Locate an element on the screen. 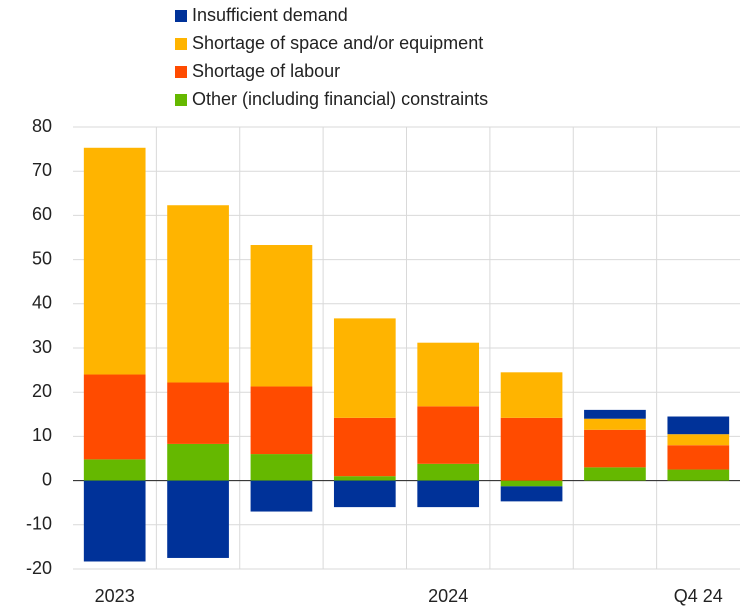 The height and width of the screenshot is (609, 749). x-tick-label: 2023 is located at coordinates (115, 596).